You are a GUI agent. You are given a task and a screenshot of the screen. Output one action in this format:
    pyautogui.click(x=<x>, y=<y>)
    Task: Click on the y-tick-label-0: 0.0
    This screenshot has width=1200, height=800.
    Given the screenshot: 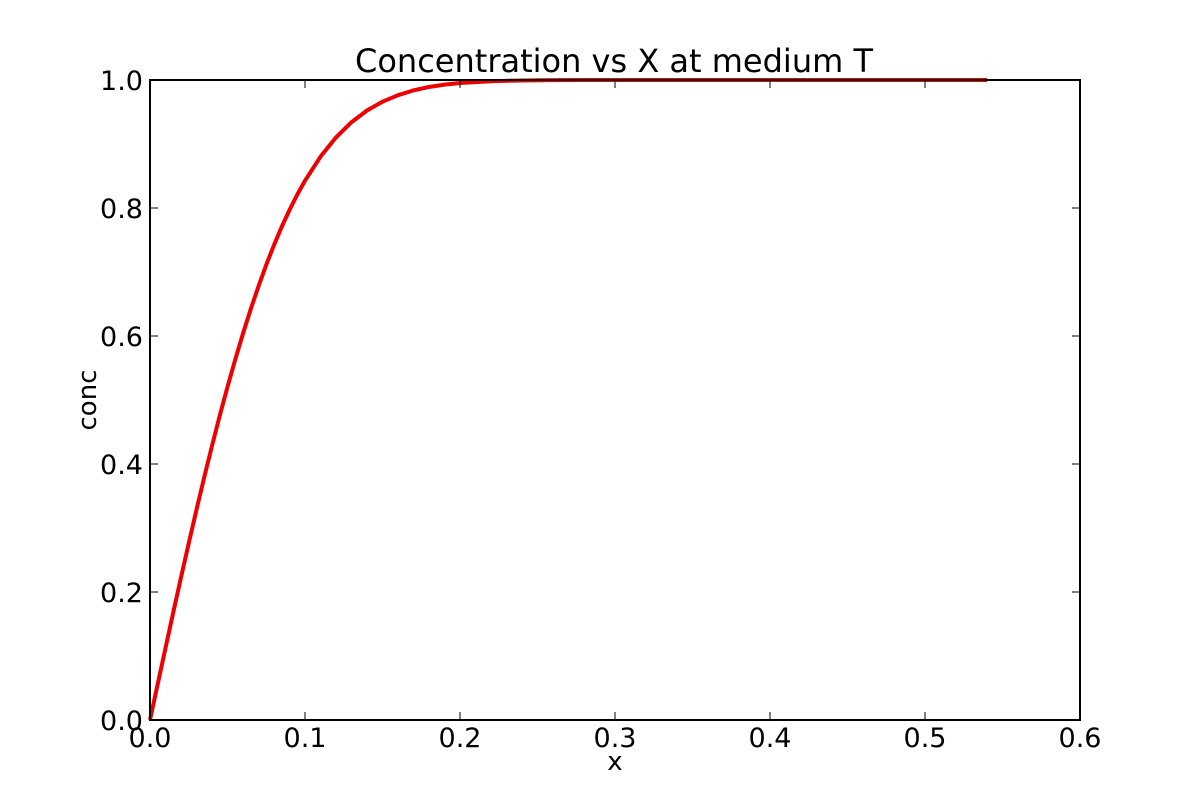 What is the action you would take?
    pyautogui.click(x=121, y=721)
    